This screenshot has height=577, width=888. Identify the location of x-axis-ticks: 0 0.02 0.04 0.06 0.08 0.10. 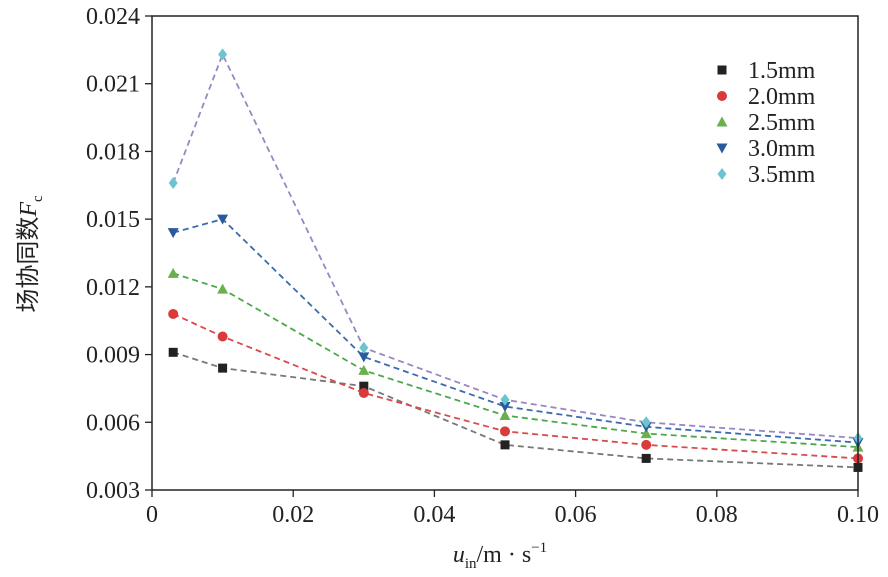
(512, 509).